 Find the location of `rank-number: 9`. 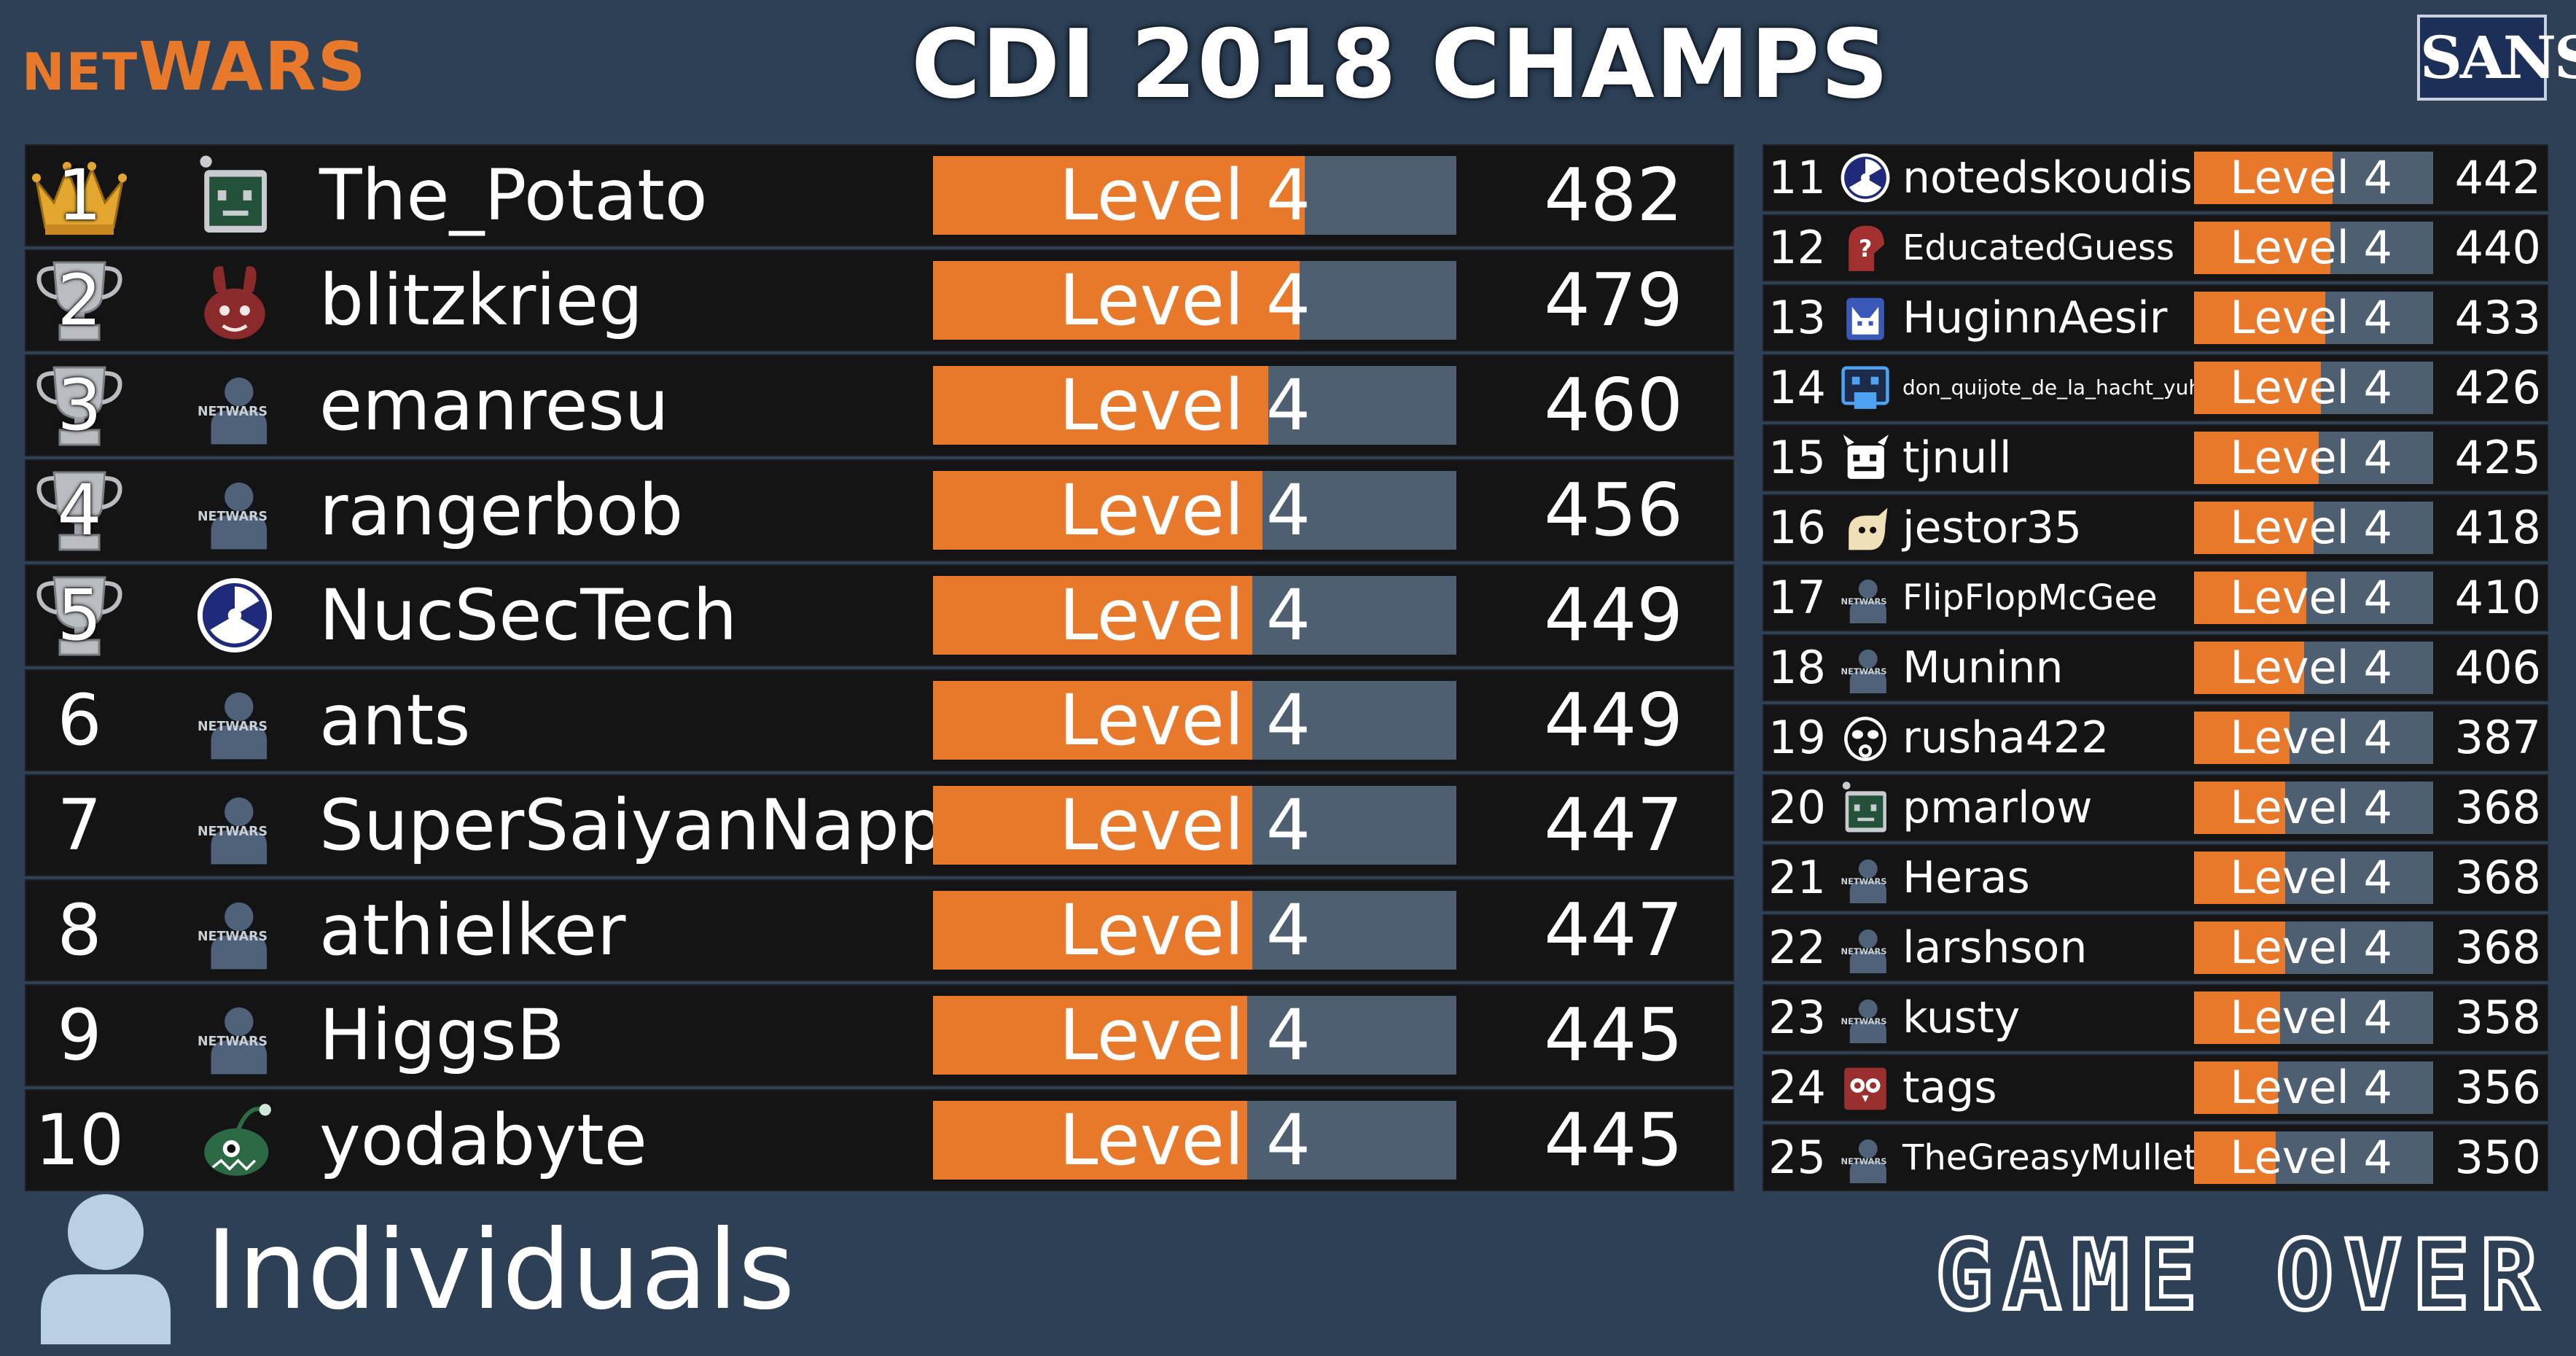

rank-number: 9 is located at coordinates (79, 1035).